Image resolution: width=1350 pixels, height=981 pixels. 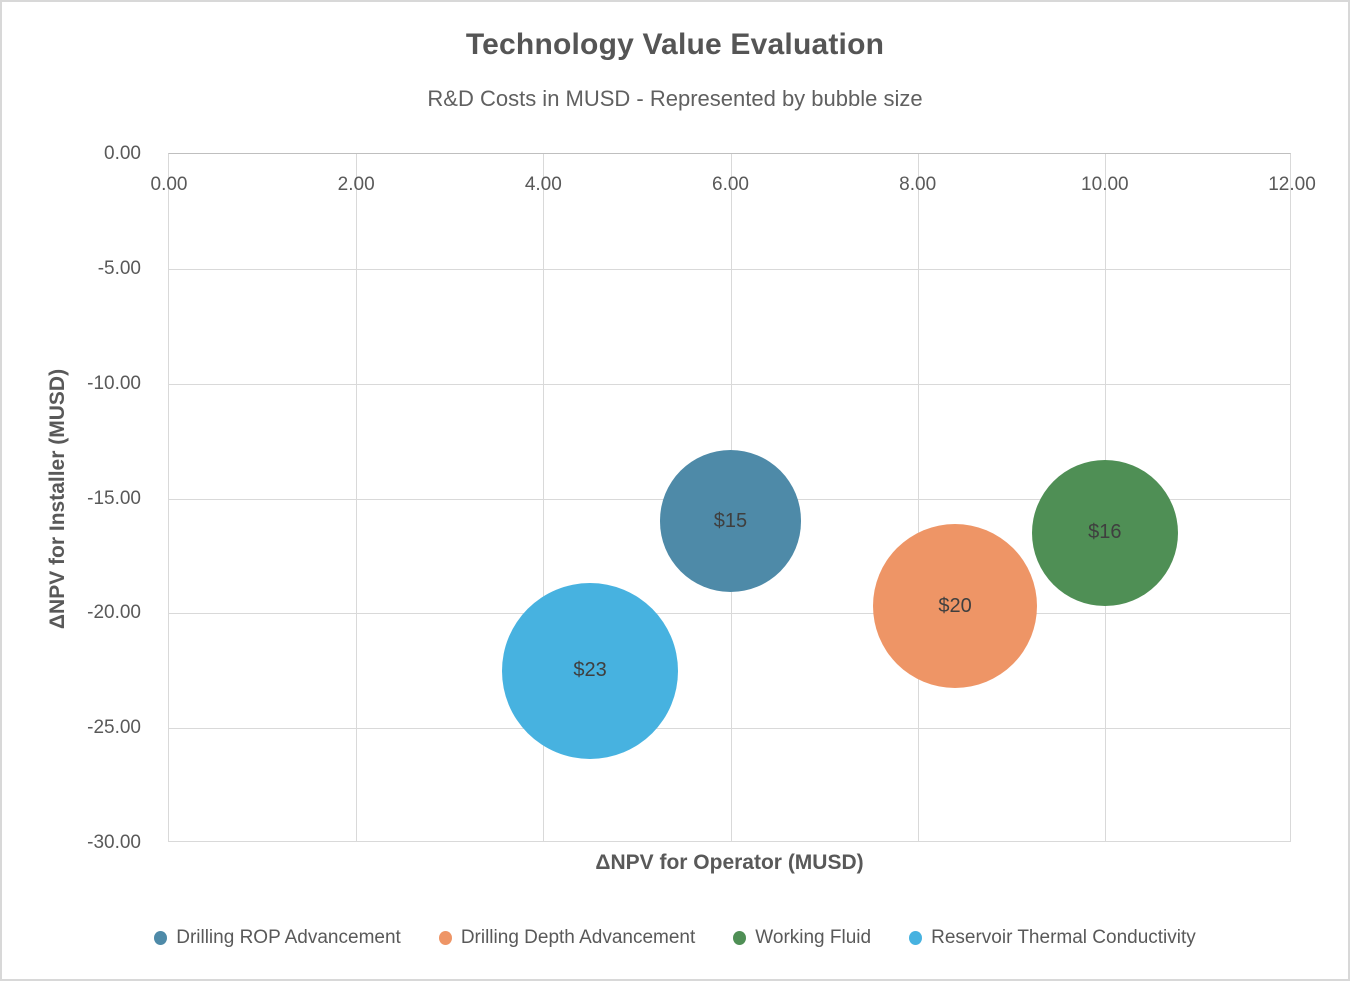 What do you see at coordinates (119, 268) in the screenshot?
I see `y-axis-tick-label: -5.00` at bounding box center [119, 268].